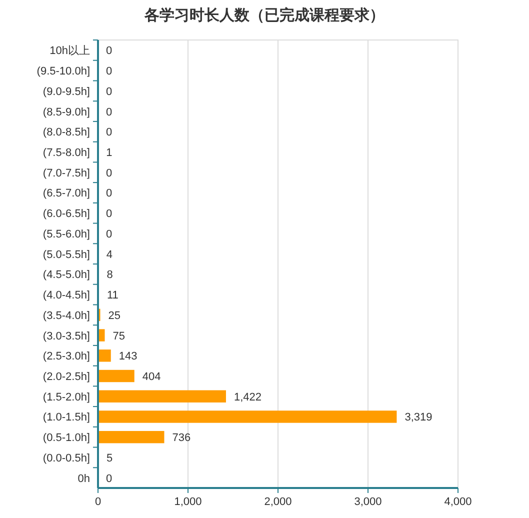 Image resolution: width=529 pixels, height=518 pixels. What do you see at coordinates (66, 194) in the screenshot?
I see `y-tick-label: (6.5-7.0h]` at bounding box center [66, 194].